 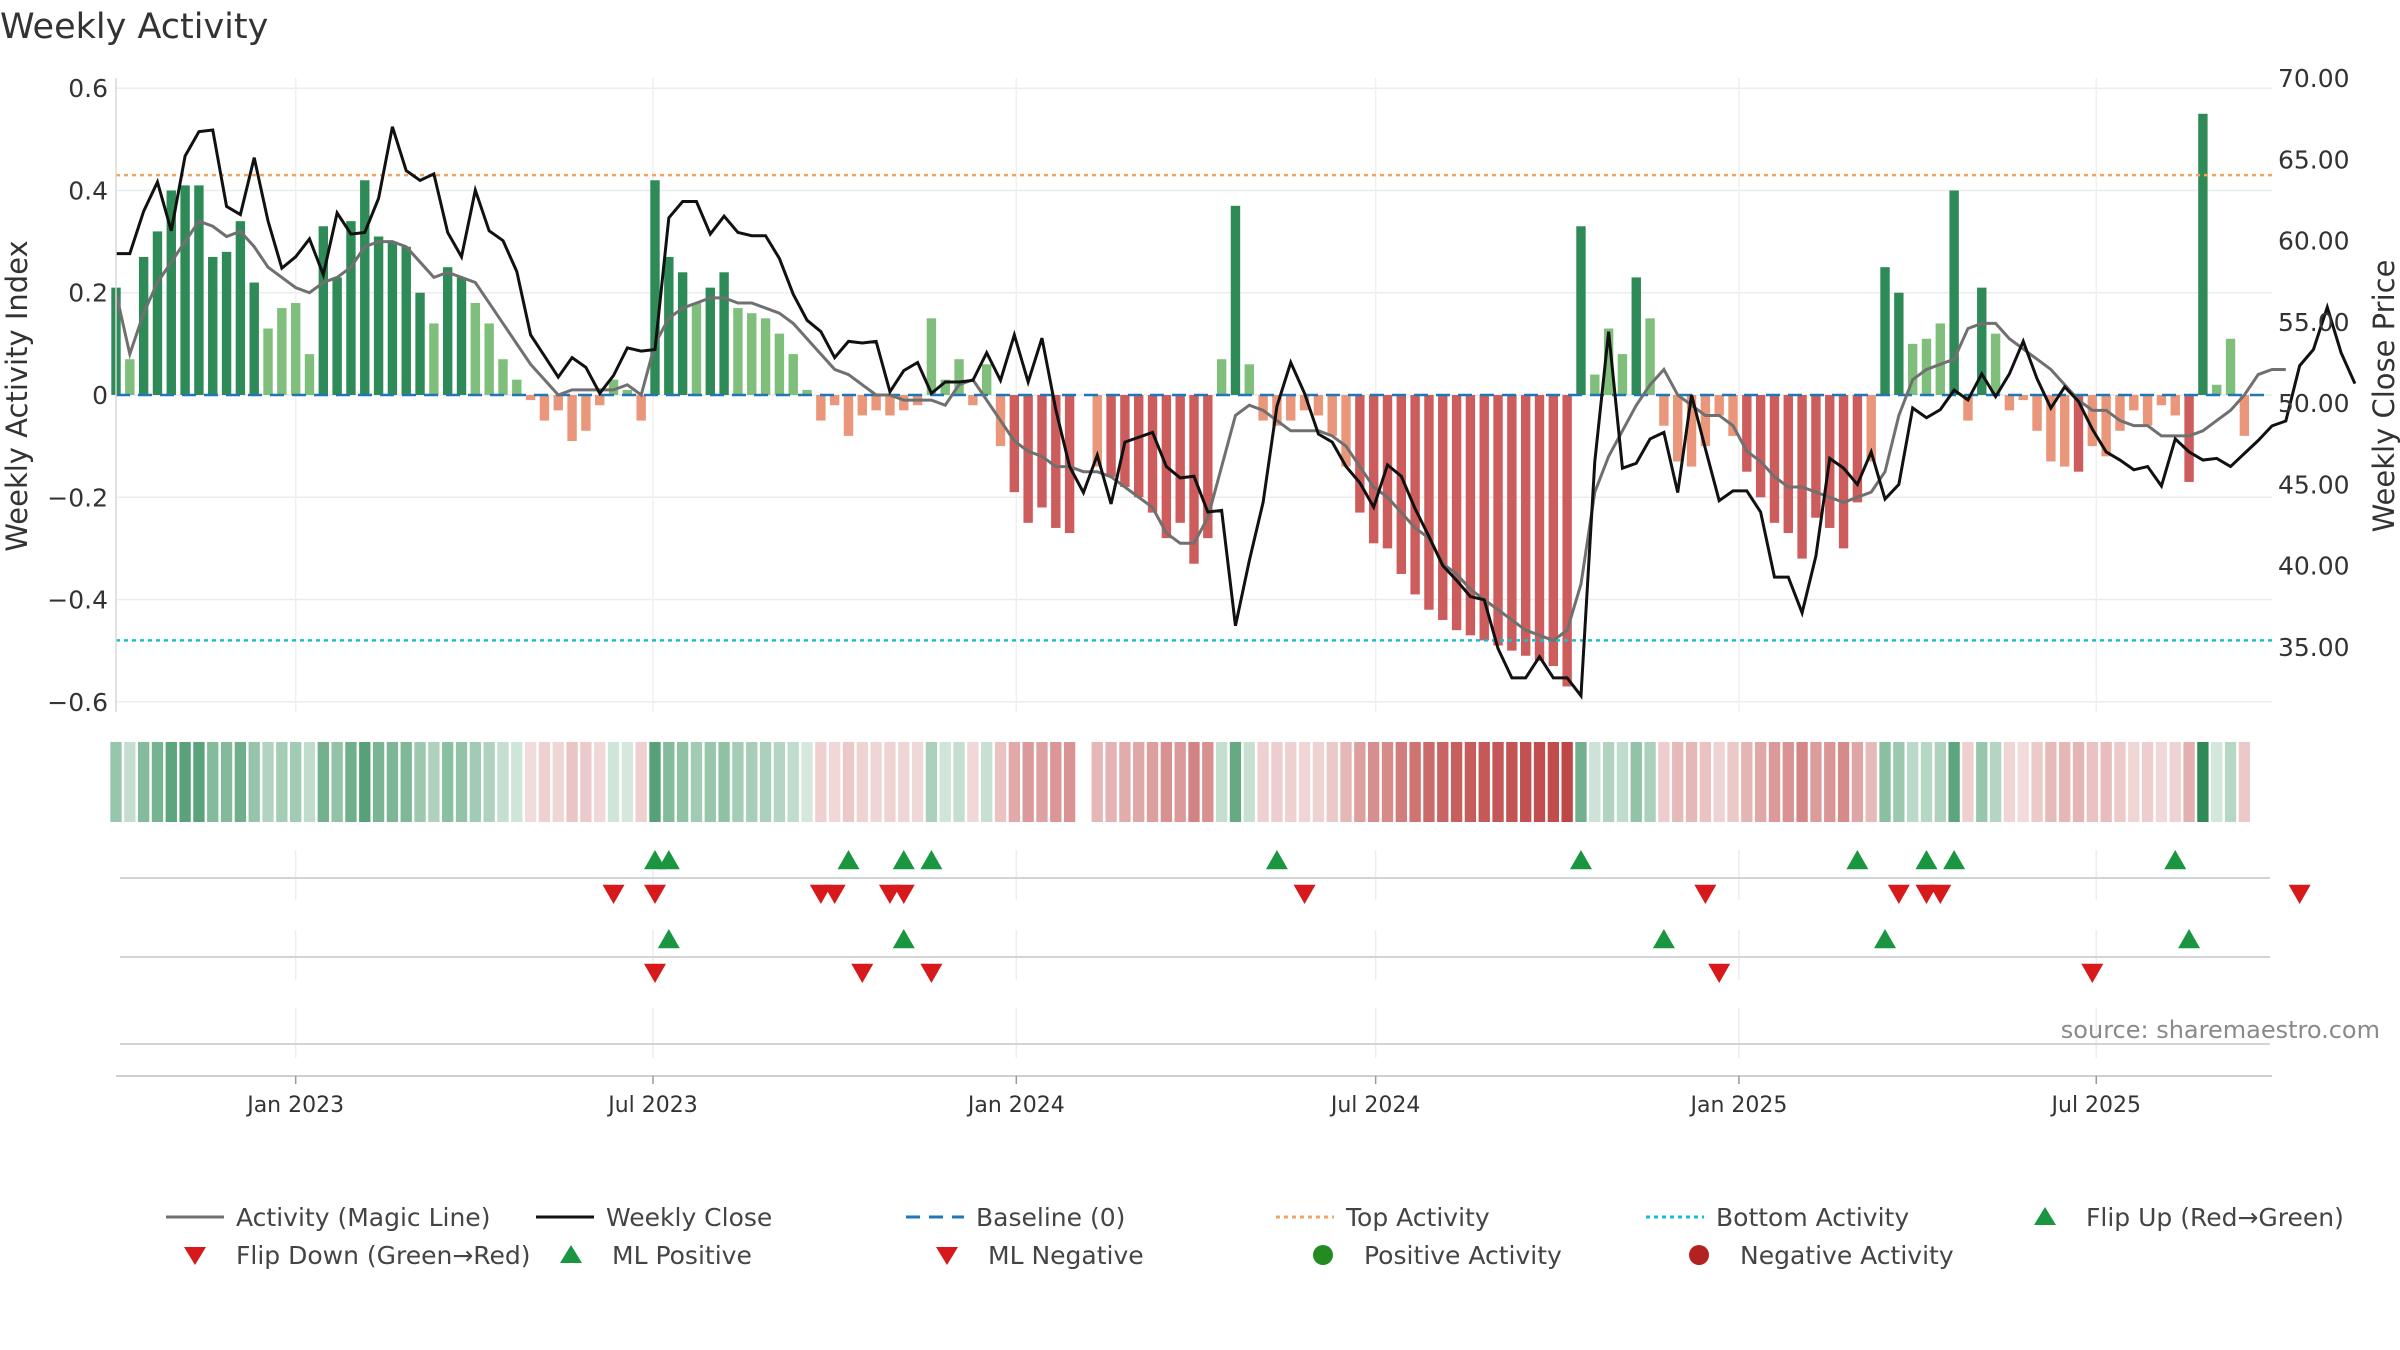 What do you see at coordinates (383, 1255) in the screenshot?
I see `legend-label: Flip Down (Green→Red)` at bounding box center [383, 1255].